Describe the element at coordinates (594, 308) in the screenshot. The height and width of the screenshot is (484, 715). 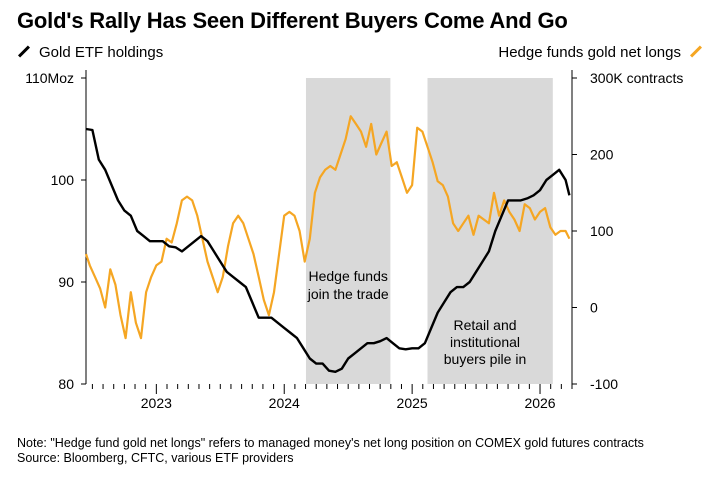
I see `right-tick-label: 0` at that location.